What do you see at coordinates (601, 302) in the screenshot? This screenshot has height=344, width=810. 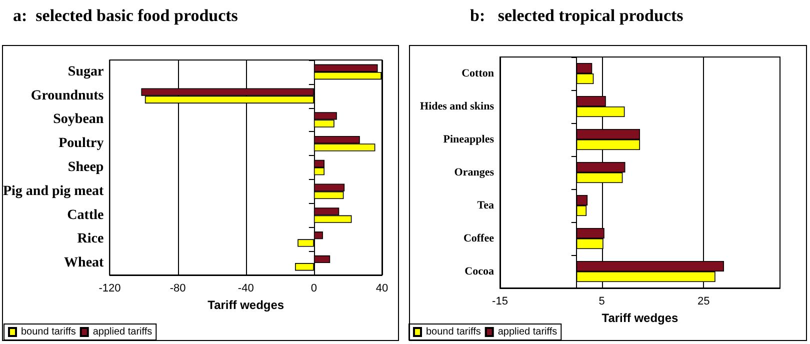 I see `x-tick-label: 5` at bounding box center [601, 302].